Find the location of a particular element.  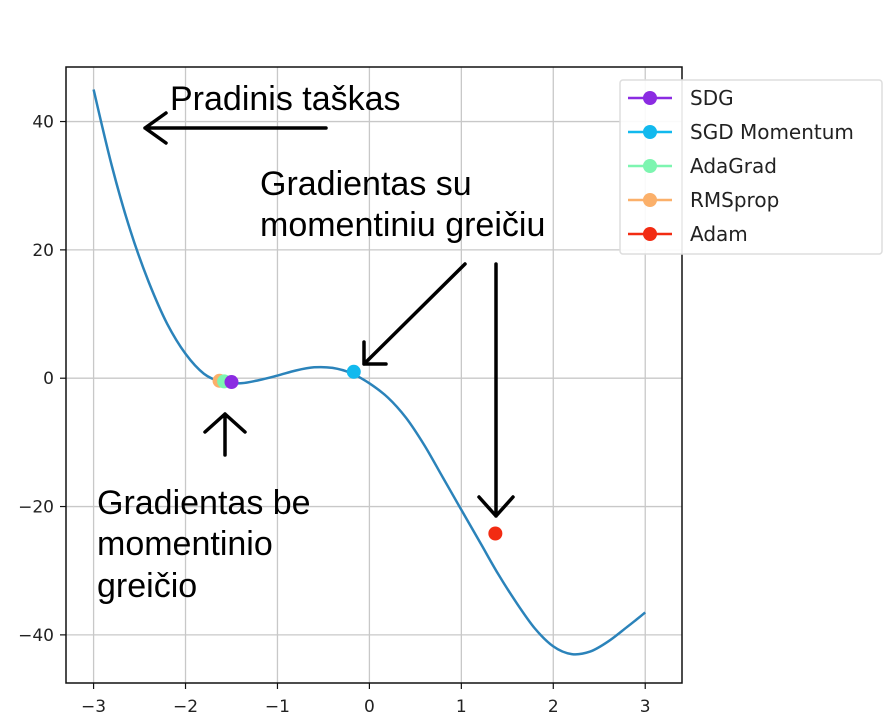

y-tick-label: 40 is located at coordinates (43, 123).